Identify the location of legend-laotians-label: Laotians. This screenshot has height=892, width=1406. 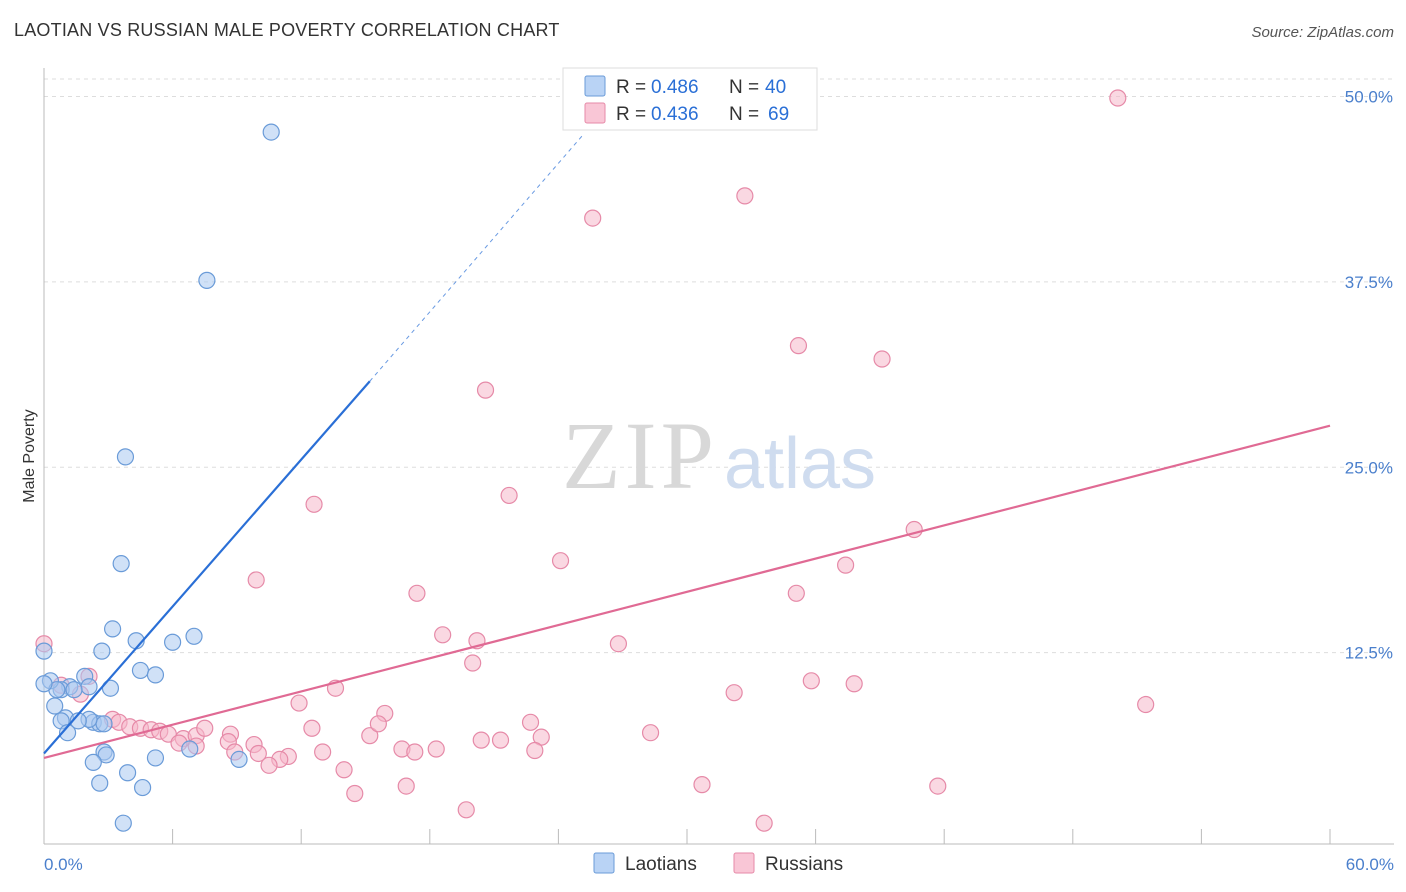
(661, 864).